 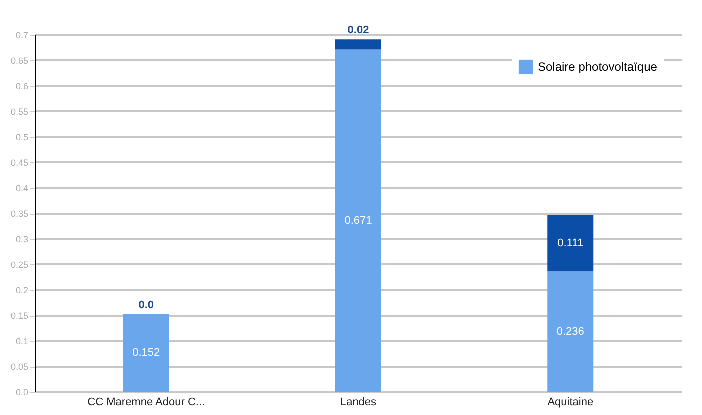 What do you see at coordinates (19, 163) in the screenshot?
I see `y-tick-label: 0.45` at bounding box center [19, 163].